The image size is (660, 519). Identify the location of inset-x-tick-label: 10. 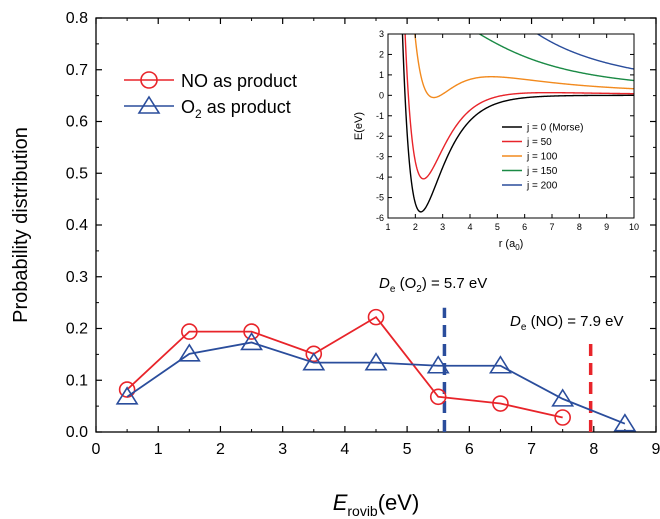
(634, 227).